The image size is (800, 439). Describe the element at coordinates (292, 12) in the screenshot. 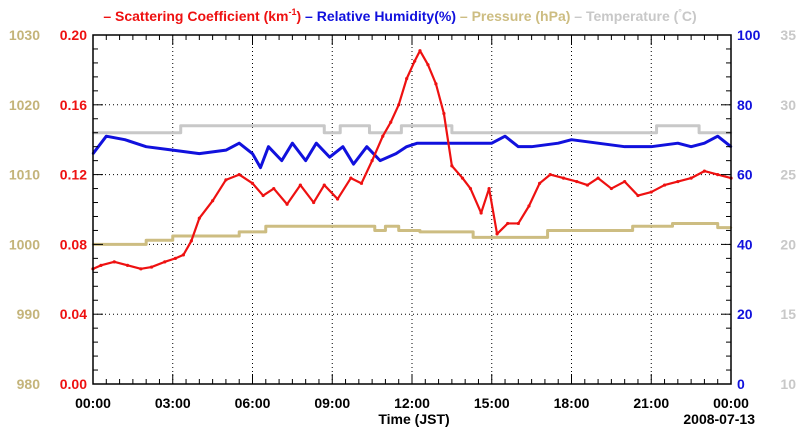

I see `legend-item-superscript: -1` at that location.